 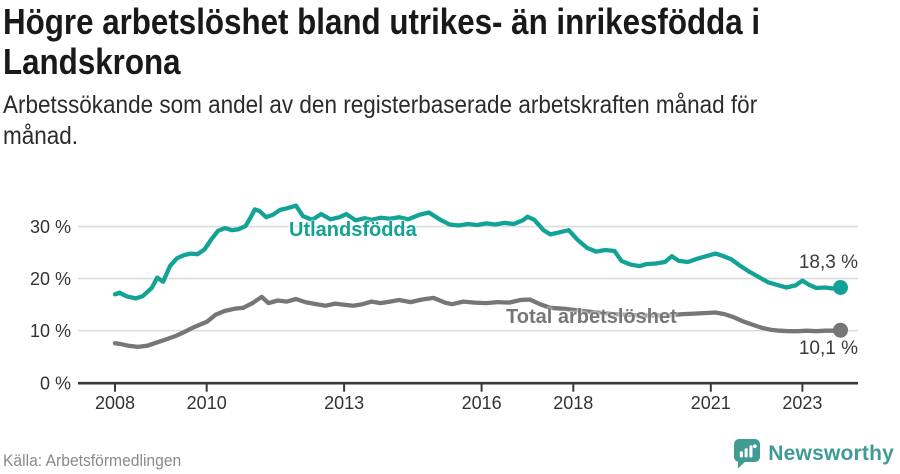 What do you see at coordinates (711, 403) in the screenshot?
I see `x-tick-label: 2021` at bounding box center [711, 403].